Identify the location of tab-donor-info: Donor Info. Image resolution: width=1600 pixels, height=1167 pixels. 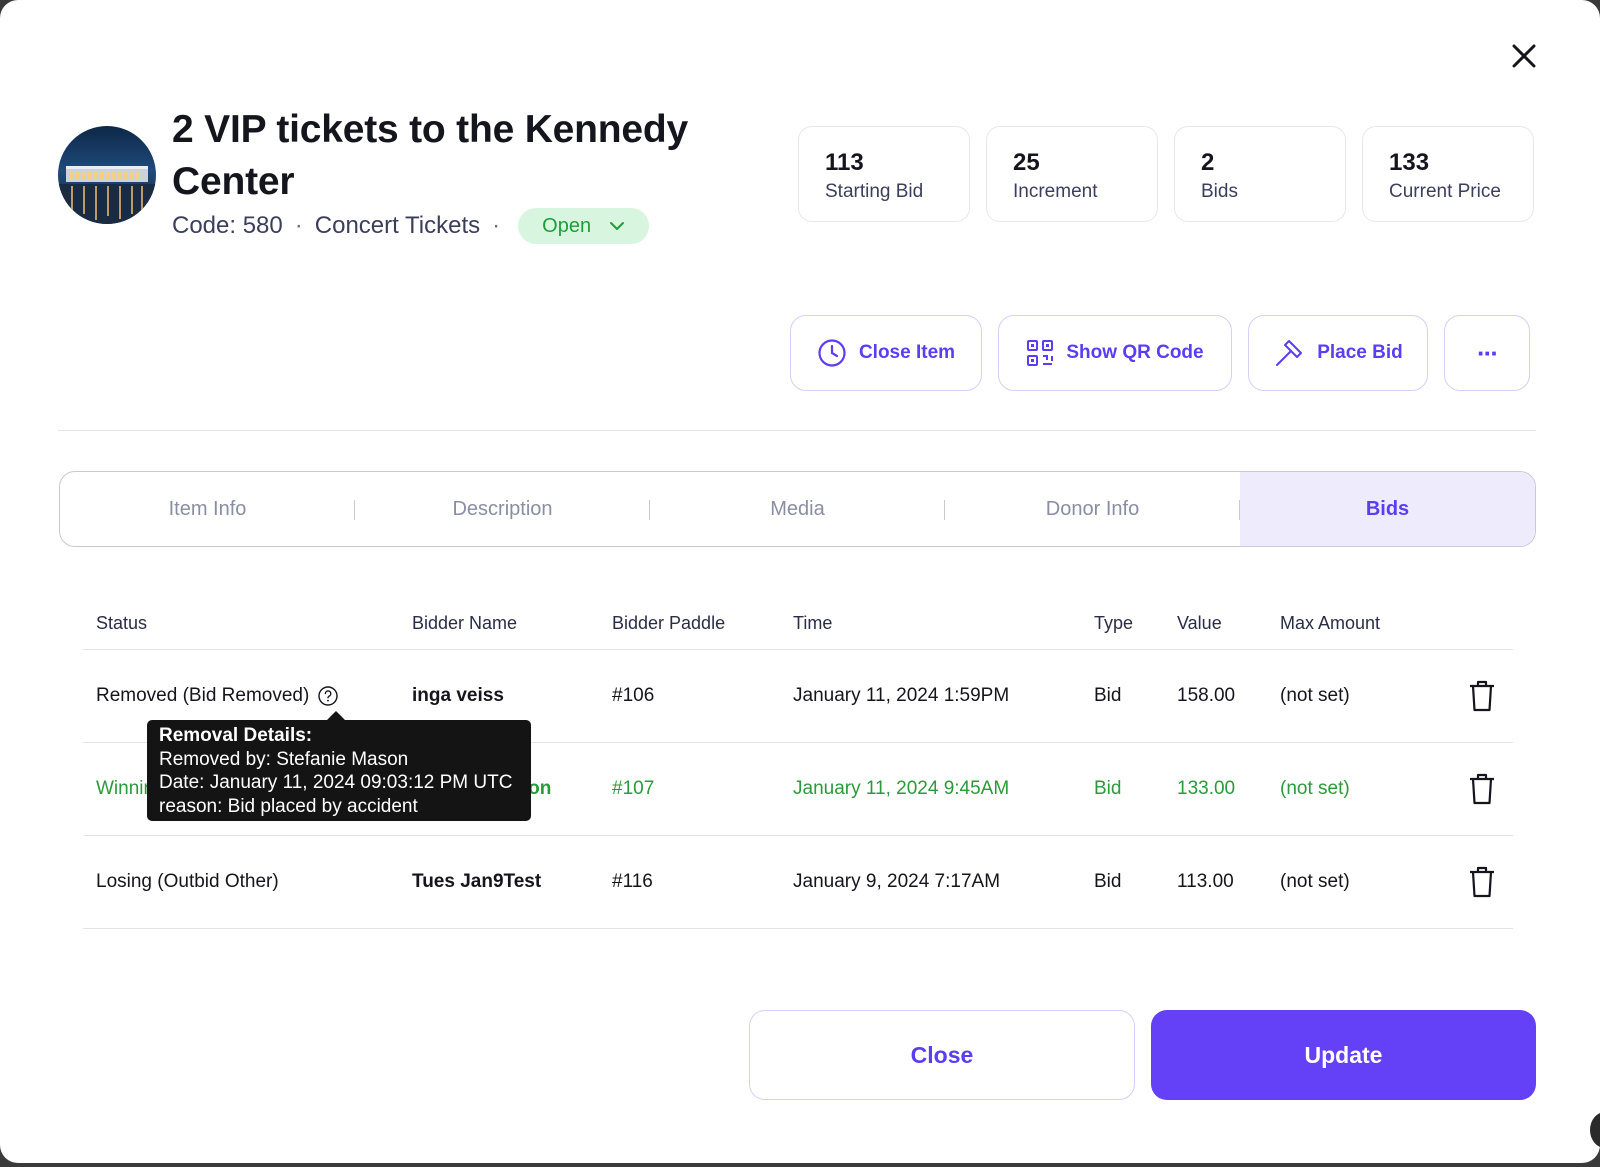
(1092, 509).